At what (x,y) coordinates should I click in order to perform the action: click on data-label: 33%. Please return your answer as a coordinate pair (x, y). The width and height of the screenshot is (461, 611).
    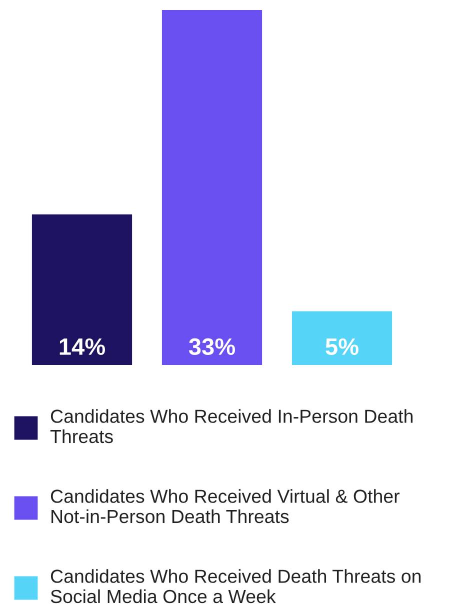
    Looking at the image, I should click on (212, 347).